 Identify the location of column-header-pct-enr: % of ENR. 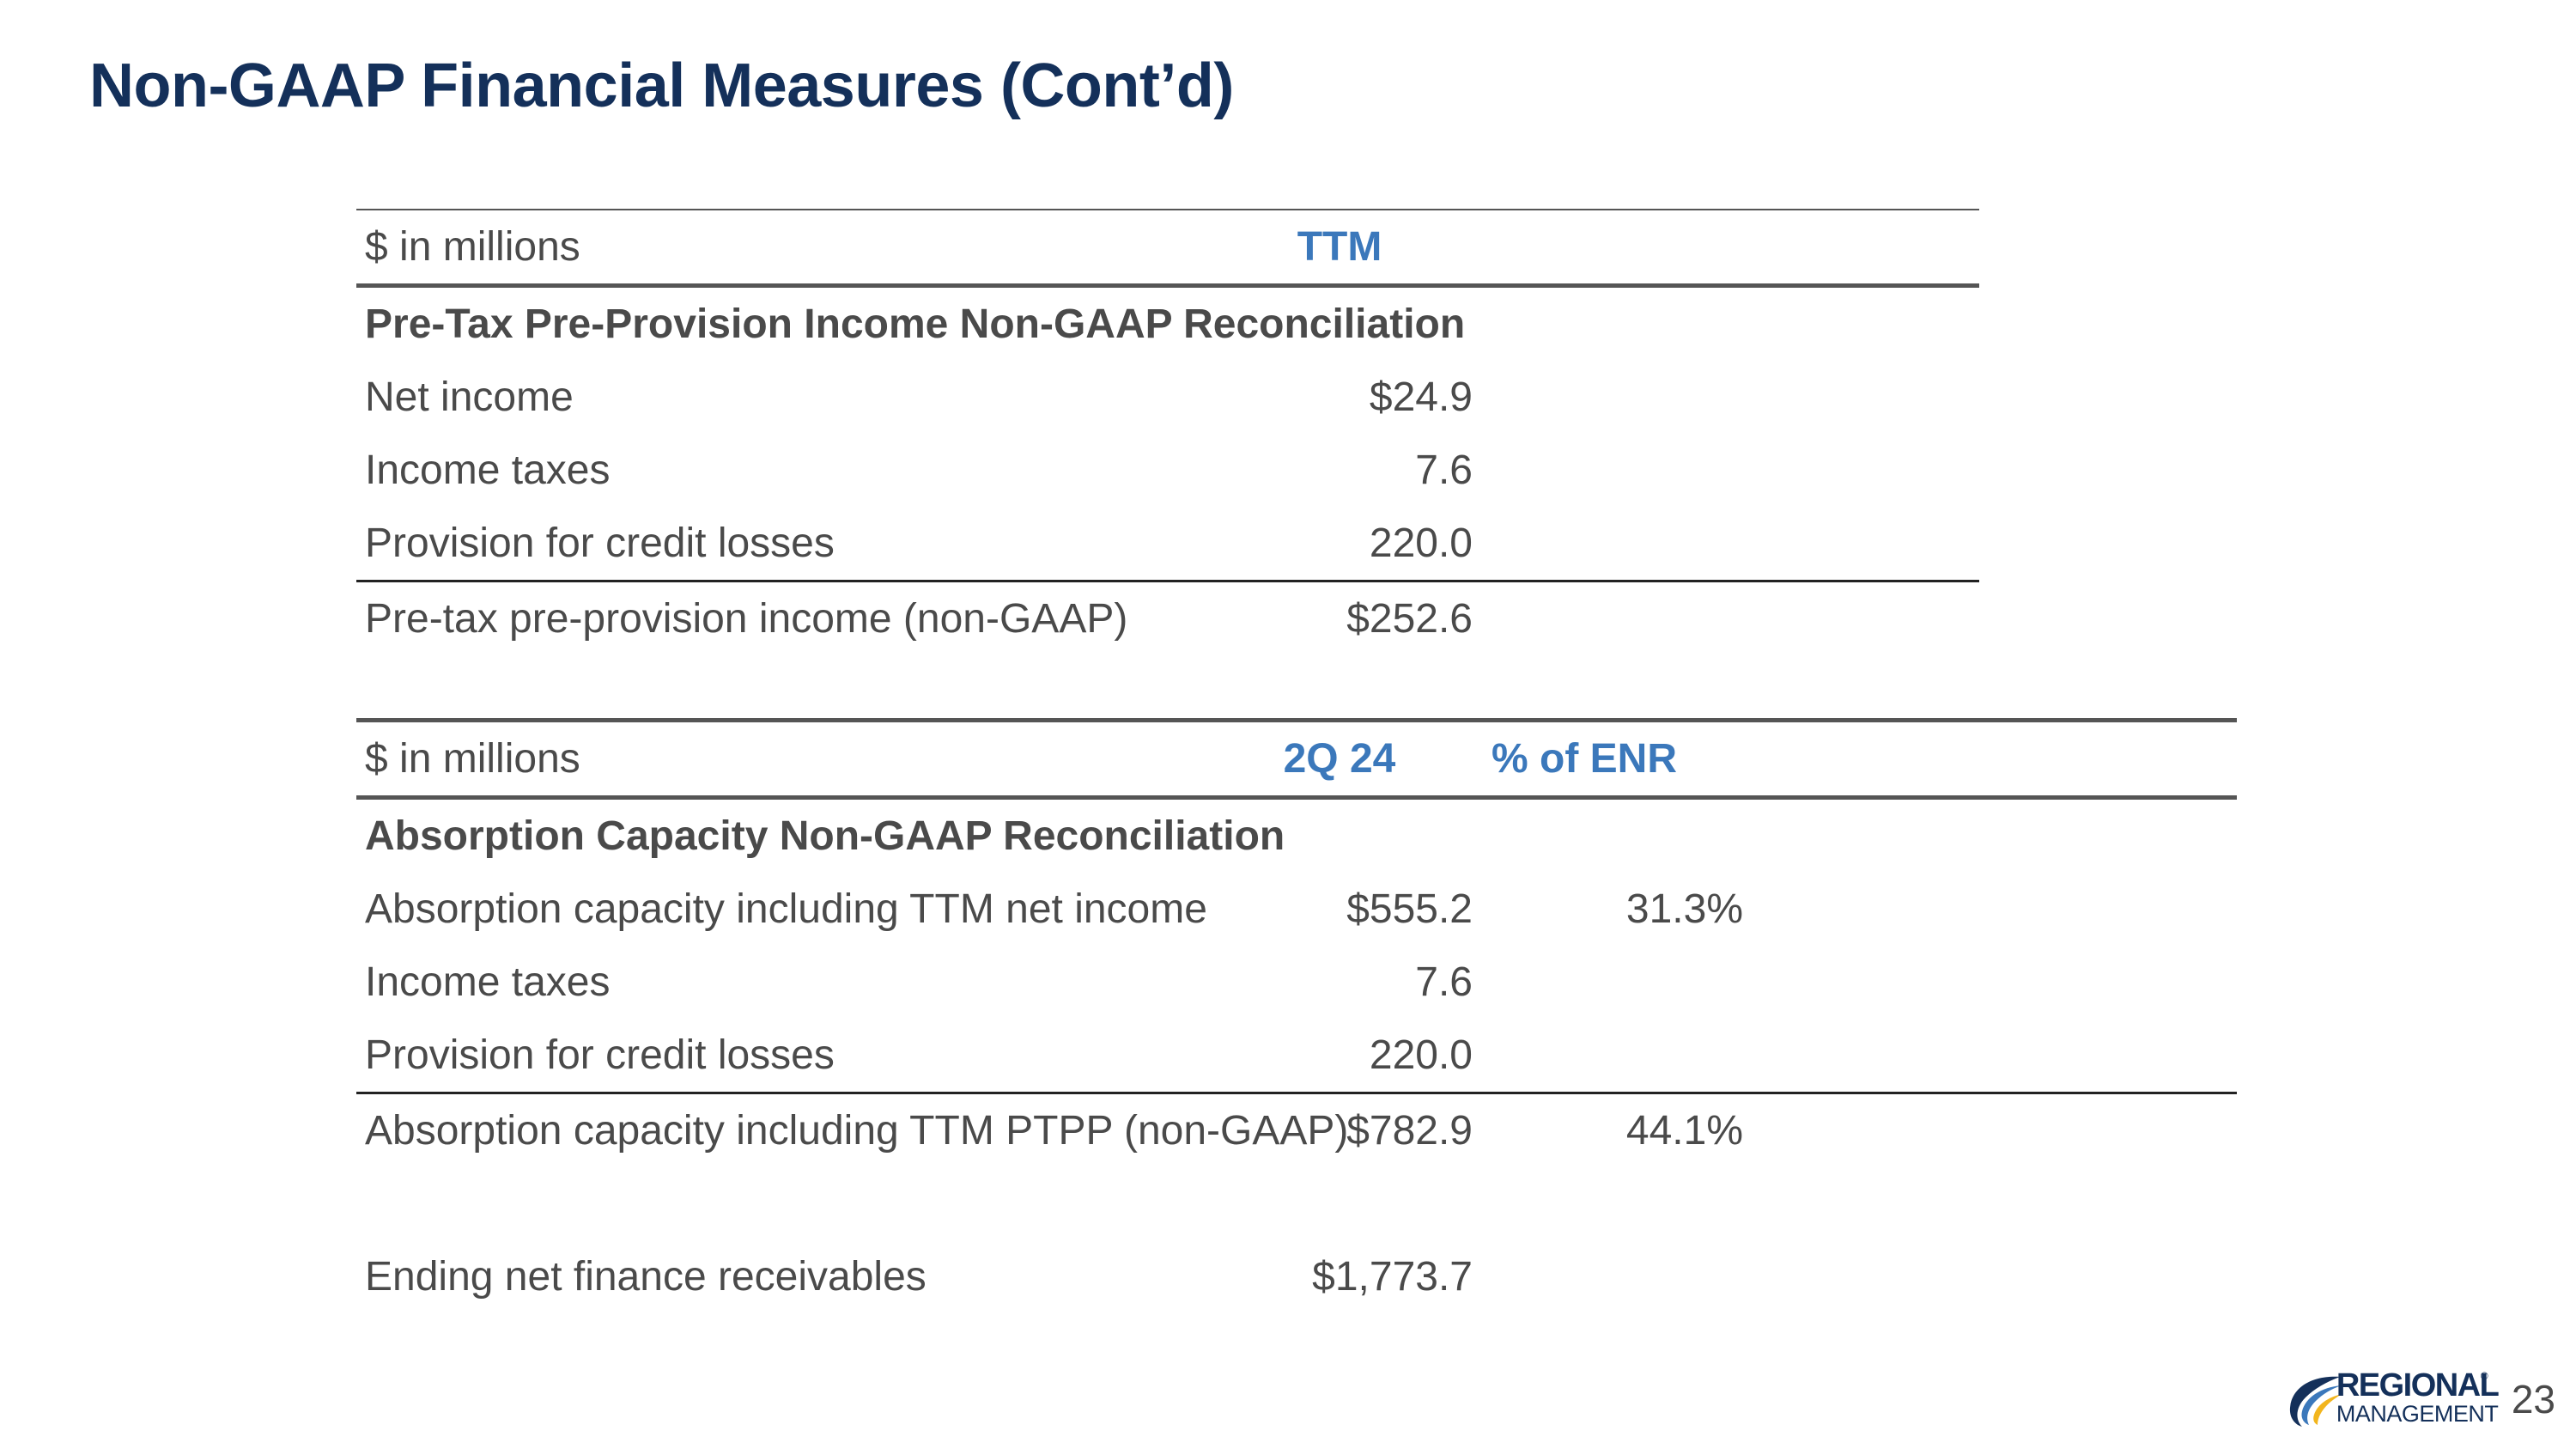
(1584, 759).